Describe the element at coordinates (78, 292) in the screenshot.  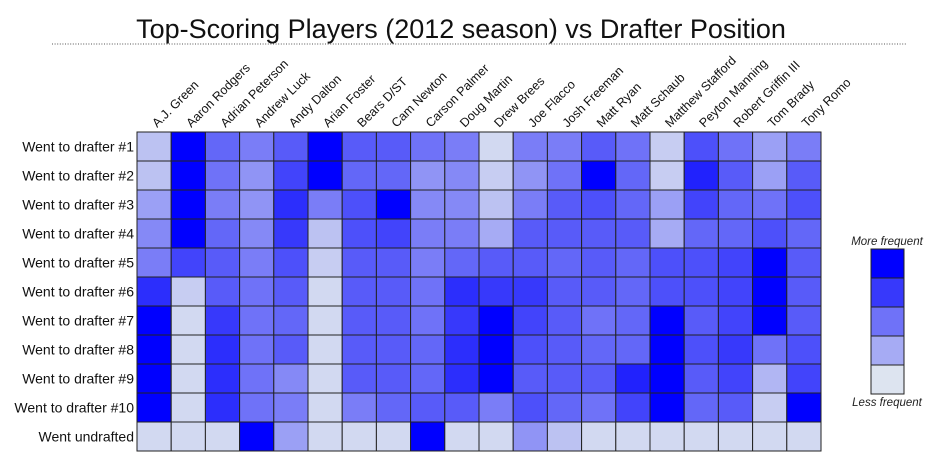
I see `row-label: Went to drafter #6` at that location.